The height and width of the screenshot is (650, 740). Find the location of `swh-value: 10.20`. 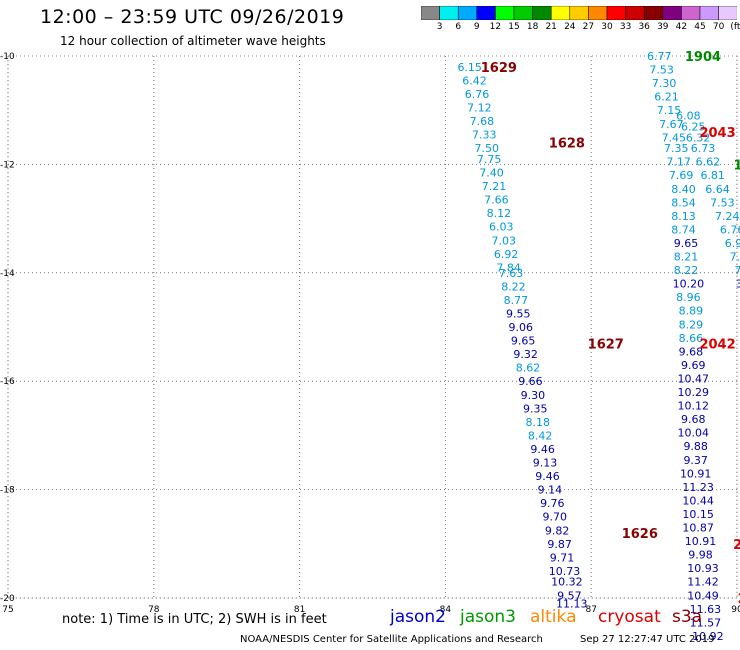

swh-value: 10.20 is located at coordinates (689, 284).